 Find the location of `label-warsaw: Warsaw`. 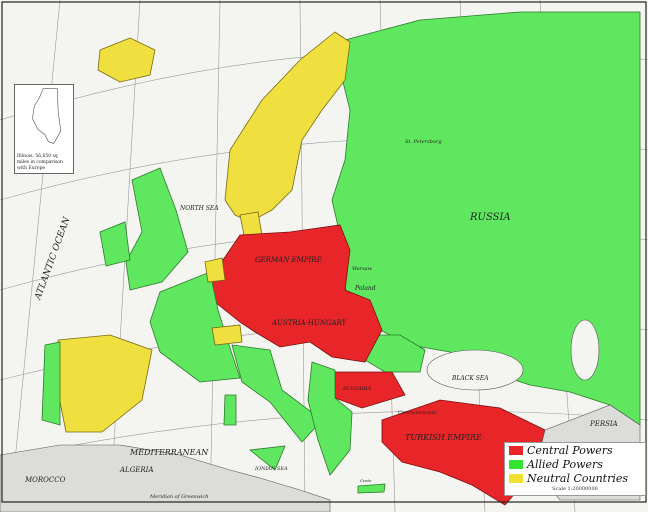

label-warsaw: Warsaw is located at coordinates (362, 269).